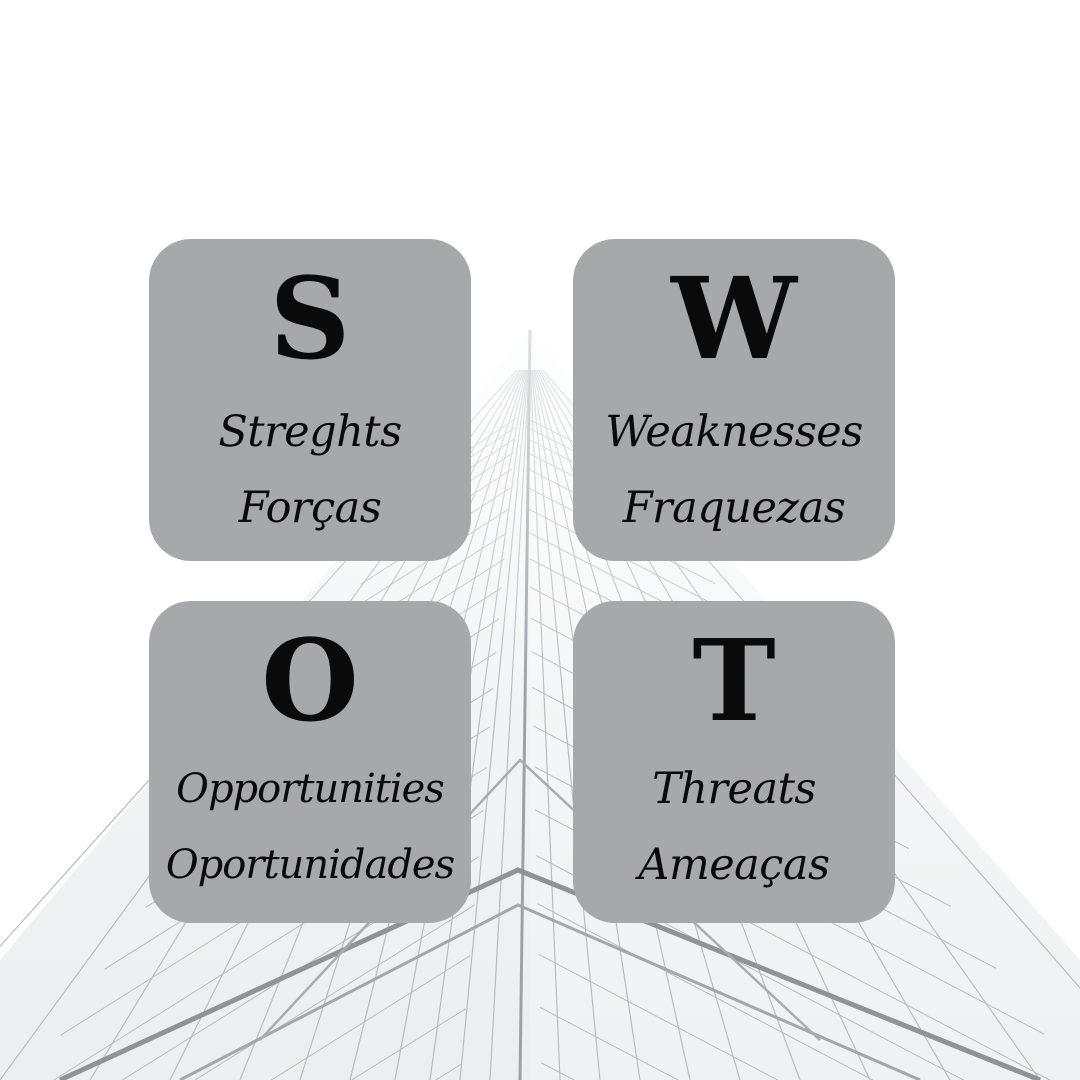 The image size is (1080, 1080). What do you see at coordinates (310, 432) in the screenshot?
I see `strengths-label-en: Streghts` at bounding box center [310, 432].